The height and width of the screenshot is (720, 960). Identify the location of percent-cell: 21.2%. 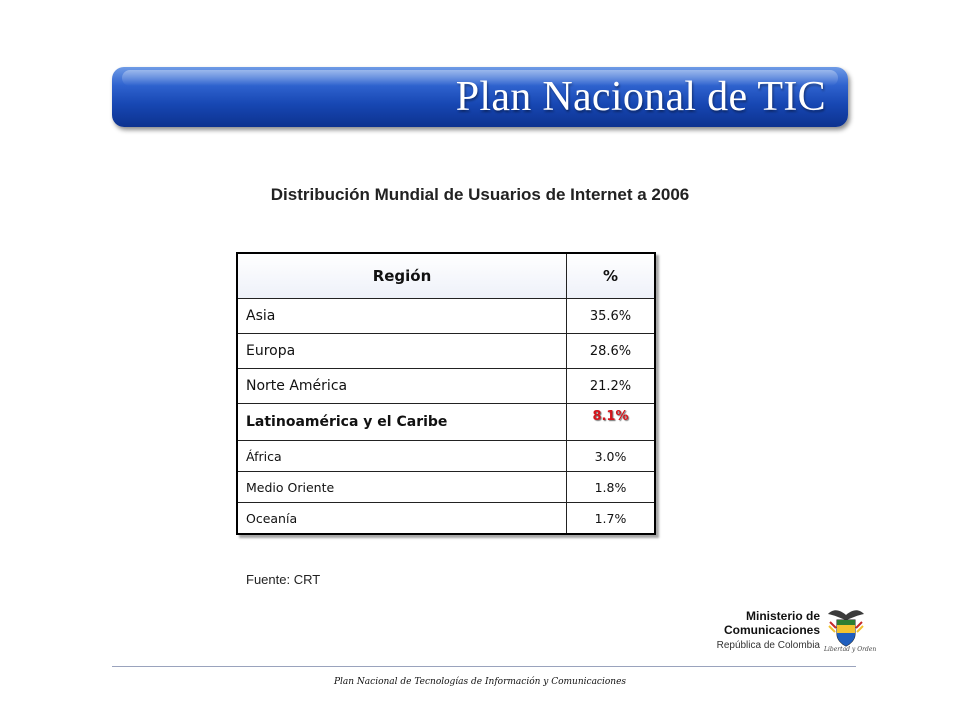
(610, 386).